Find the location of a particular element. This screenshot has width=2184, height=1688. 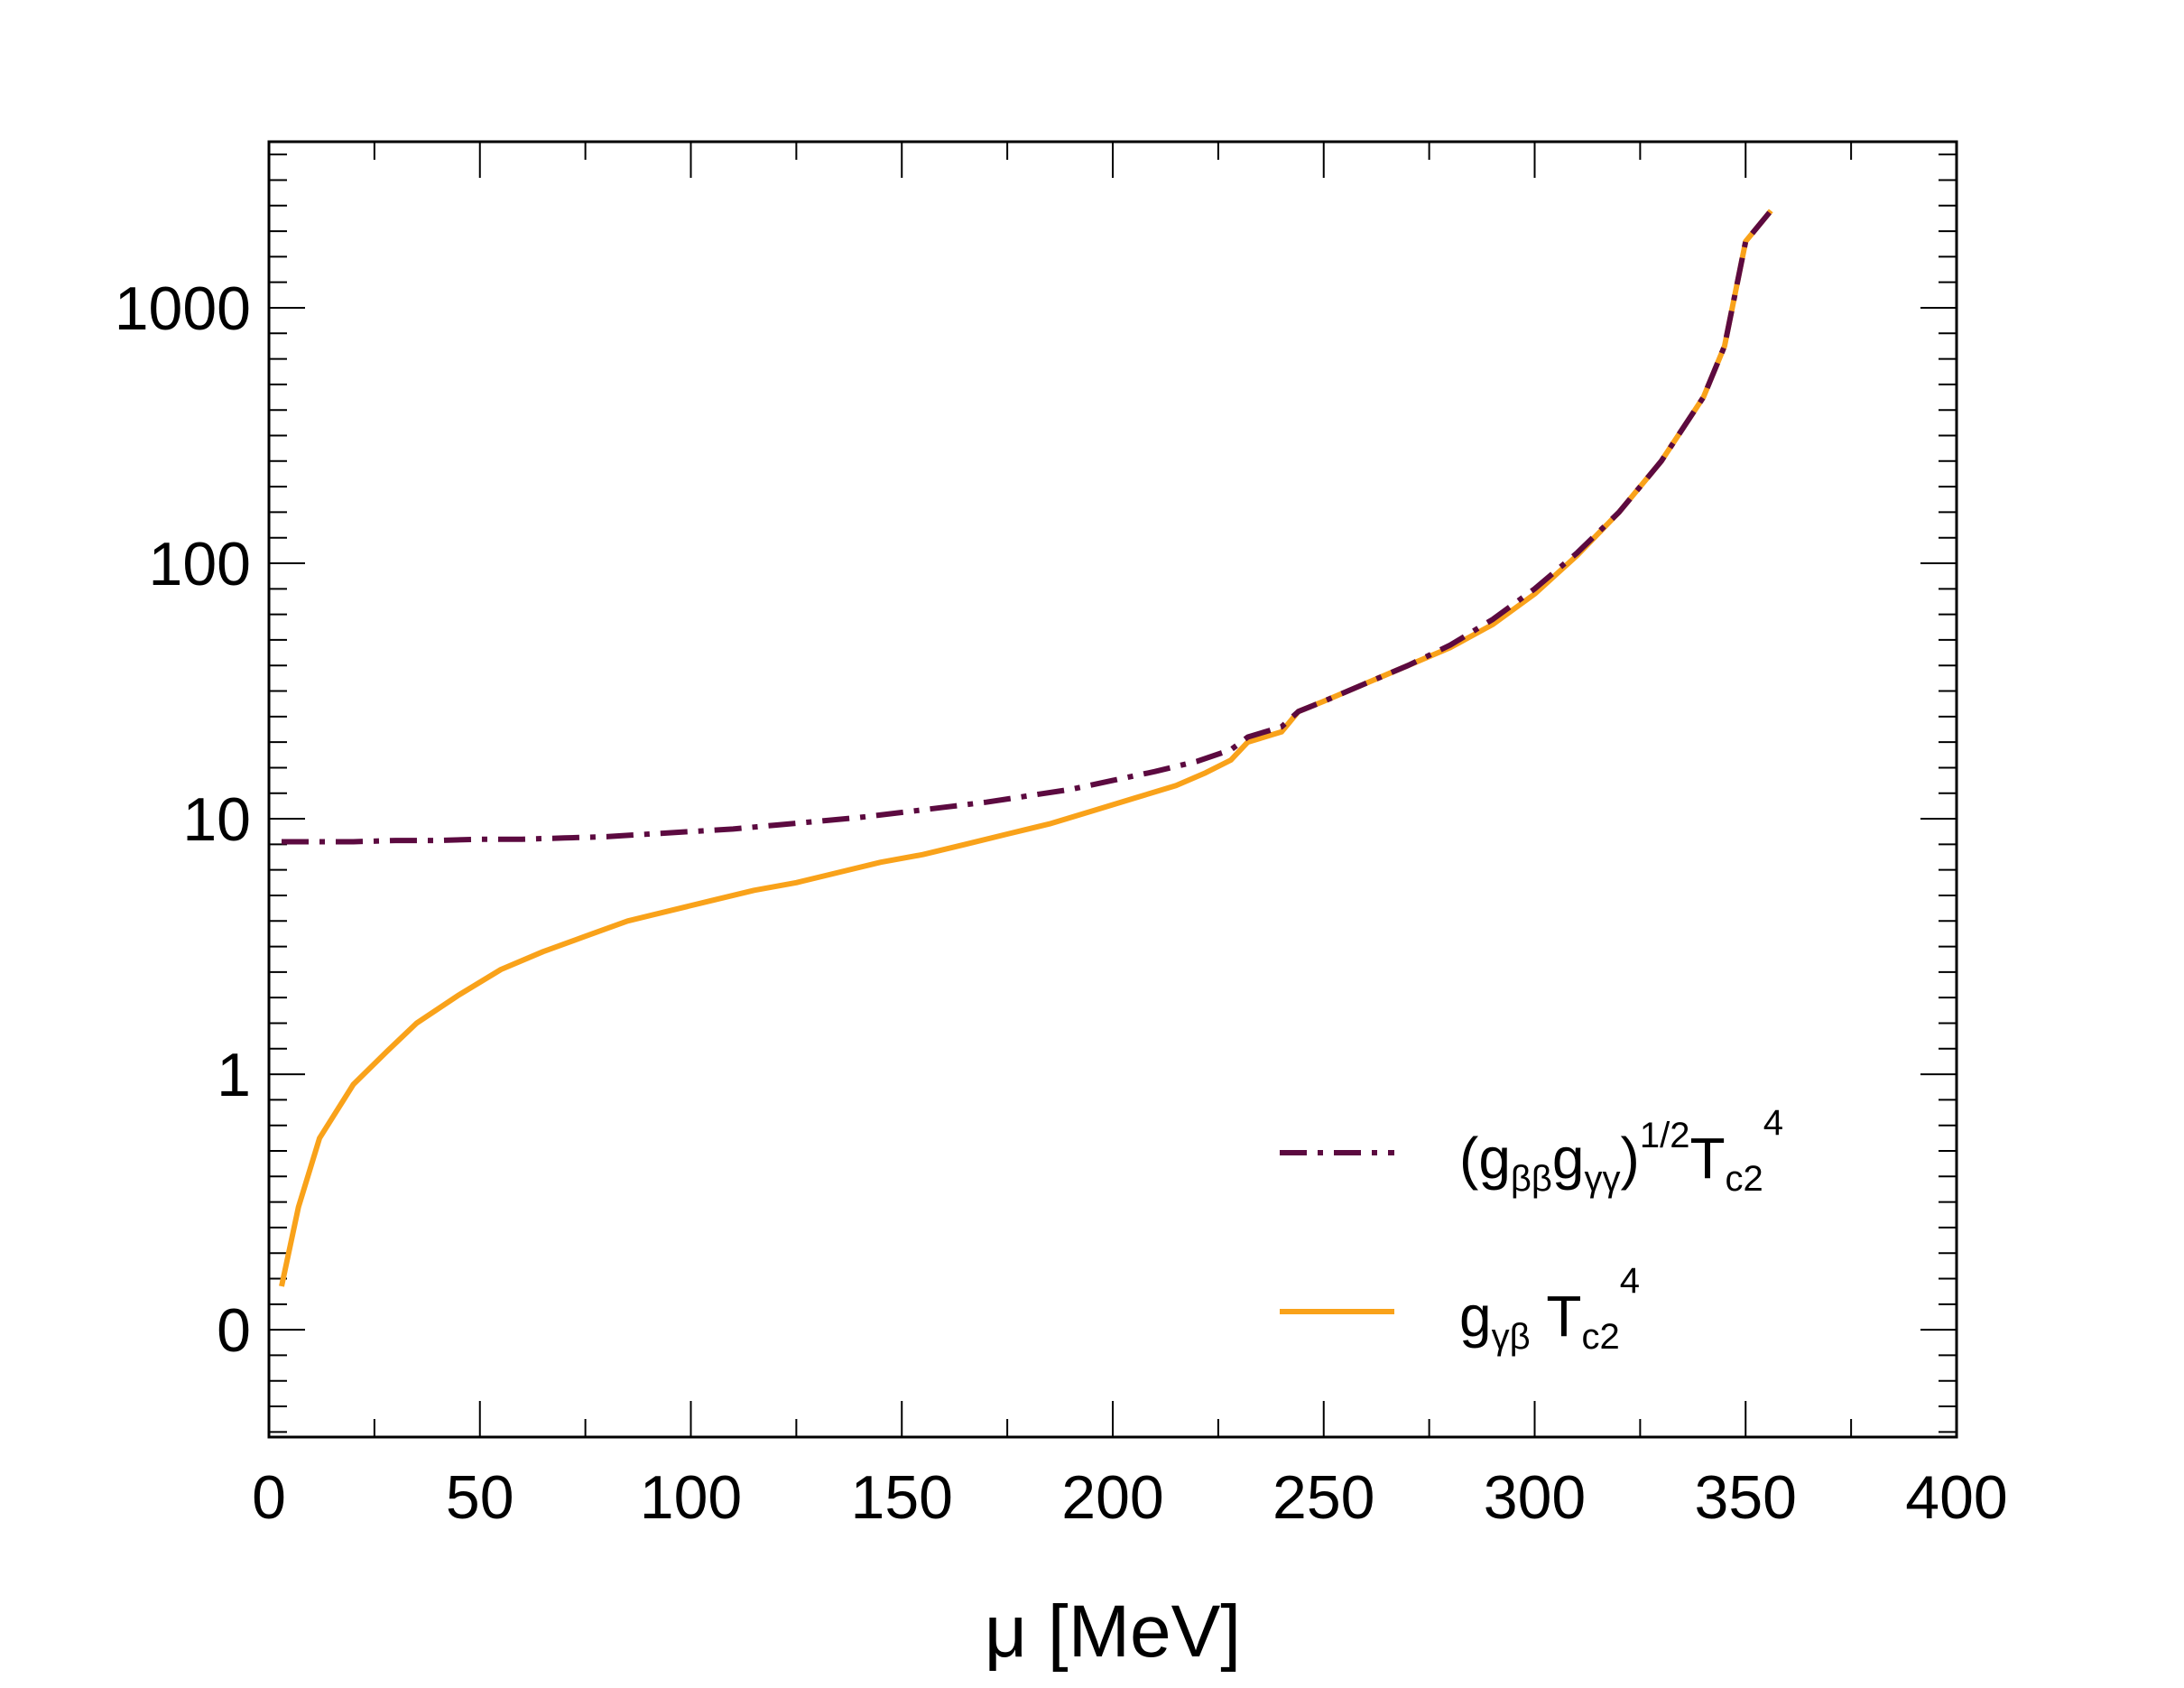

y-tick-label: 1 is located at coordinates (234, 1075).